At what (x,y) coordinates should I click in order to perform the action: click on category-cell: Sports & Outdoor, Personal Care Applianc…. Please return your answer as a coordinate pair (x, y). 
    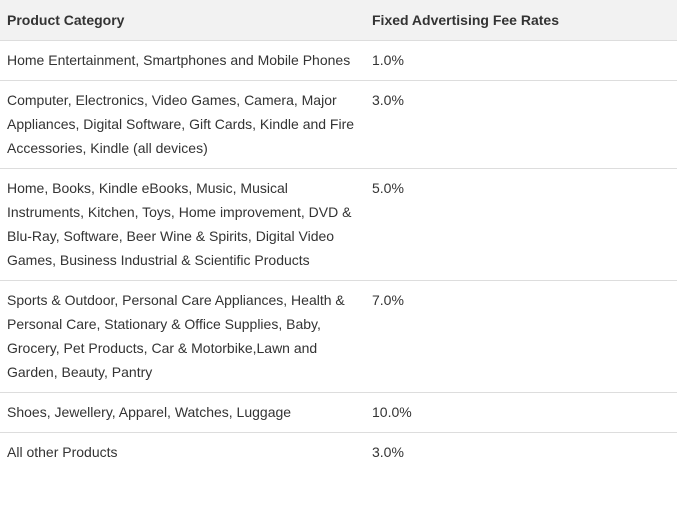
    Looking at the image, I should click on (182, 336).